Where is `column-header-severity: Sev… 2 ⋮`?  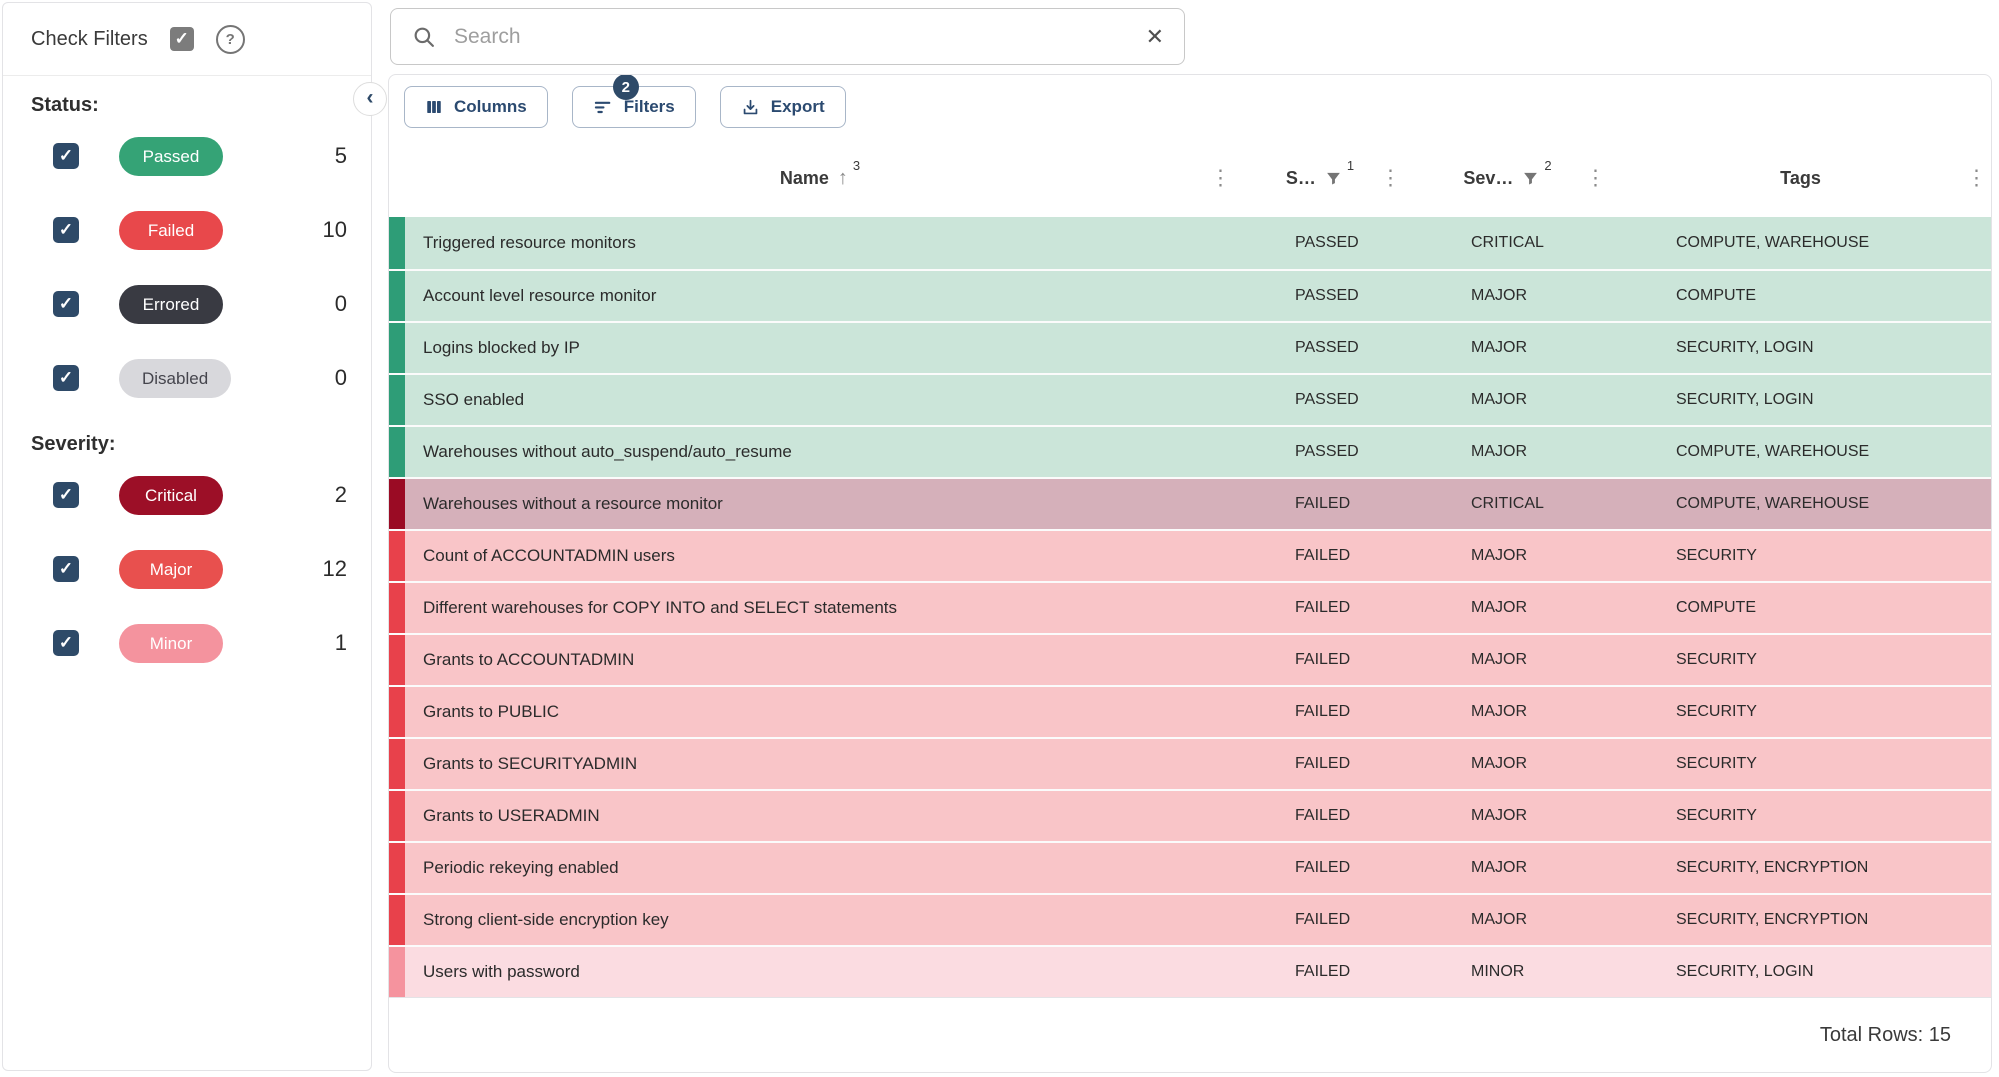
column-header-severity: Sev… 2 ⋮ is located at coordinates (1507, 178).